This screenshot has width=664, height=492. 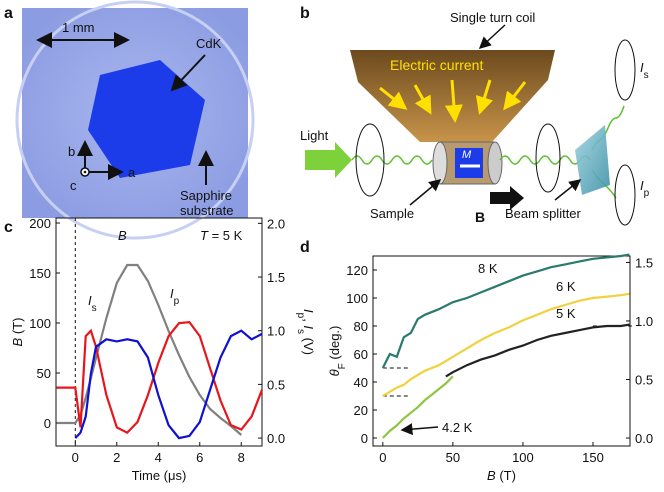 What do you see at coordinates (199, 457) in the screenshot?
I see `x-tick-label: 6` at bounding box center [199, 457].